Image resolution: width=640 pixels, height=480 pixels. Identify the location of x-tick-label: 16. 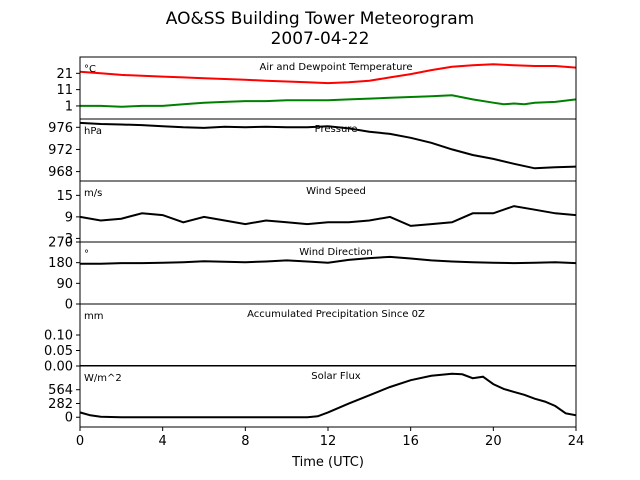
(410, 441).